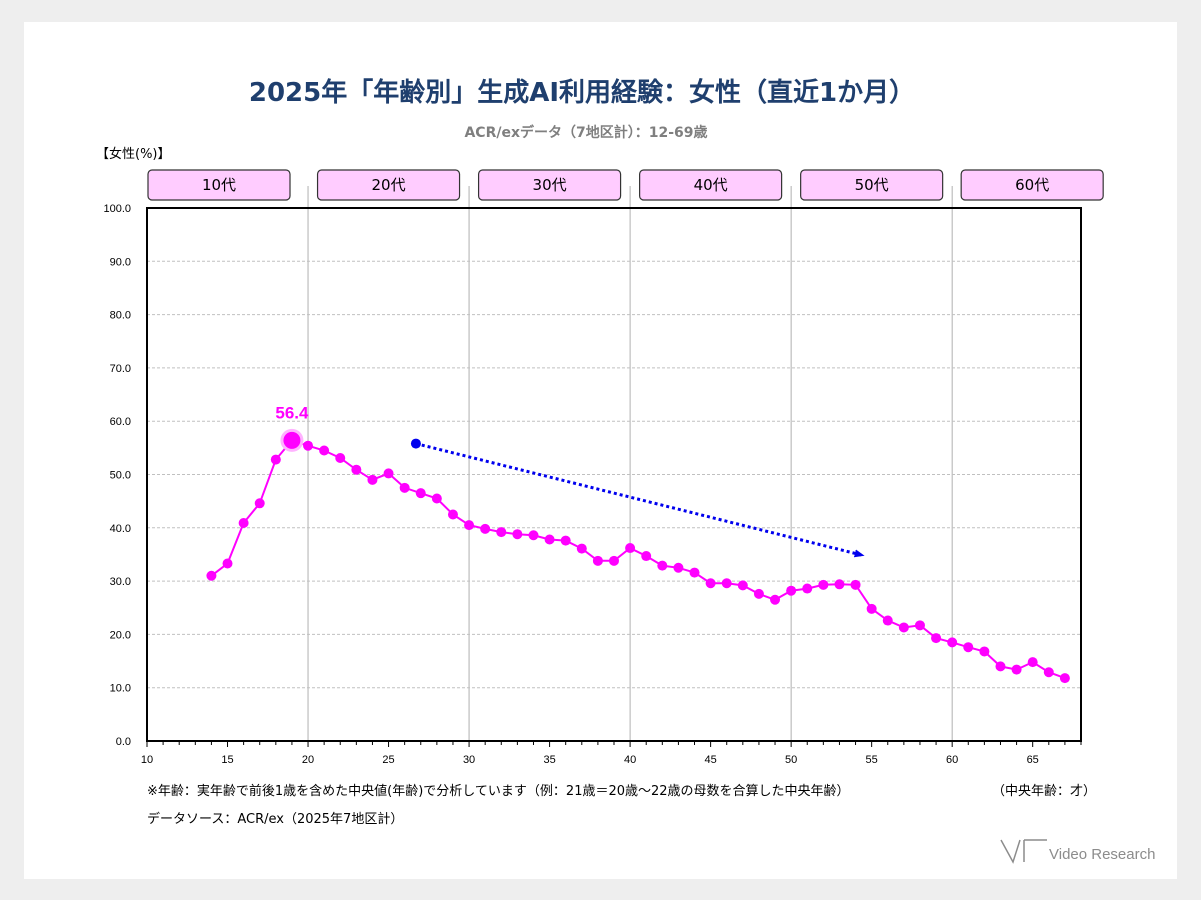 This screenshot has width=1201, height=900. I want to click on chart-subtitle: ACR/exデータ（7地区計）：12-69歳, so click(585, 132).